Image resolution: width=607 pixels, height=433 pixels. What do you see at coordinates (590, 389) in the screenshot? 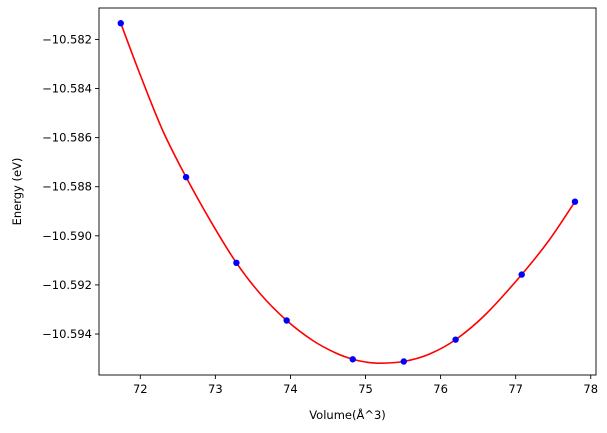
I see `x-tick-label: 78` at bounding box center [590, 389].